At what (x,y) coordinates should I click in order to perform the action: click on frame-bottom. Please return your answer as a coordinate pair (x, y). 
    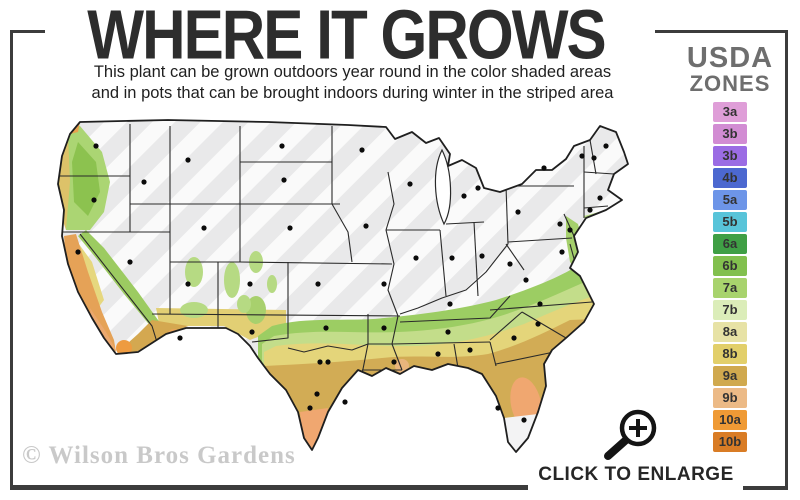
    Looking at the image, I should click on (269, 487).